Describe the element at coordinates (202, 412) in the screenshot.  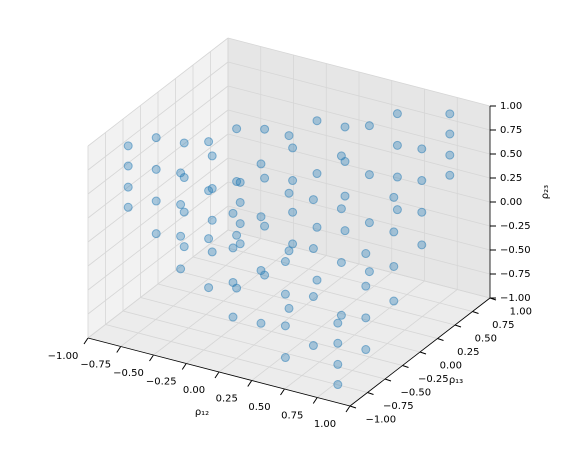
I see `x-axis-label: ρ₁₂` at that location.